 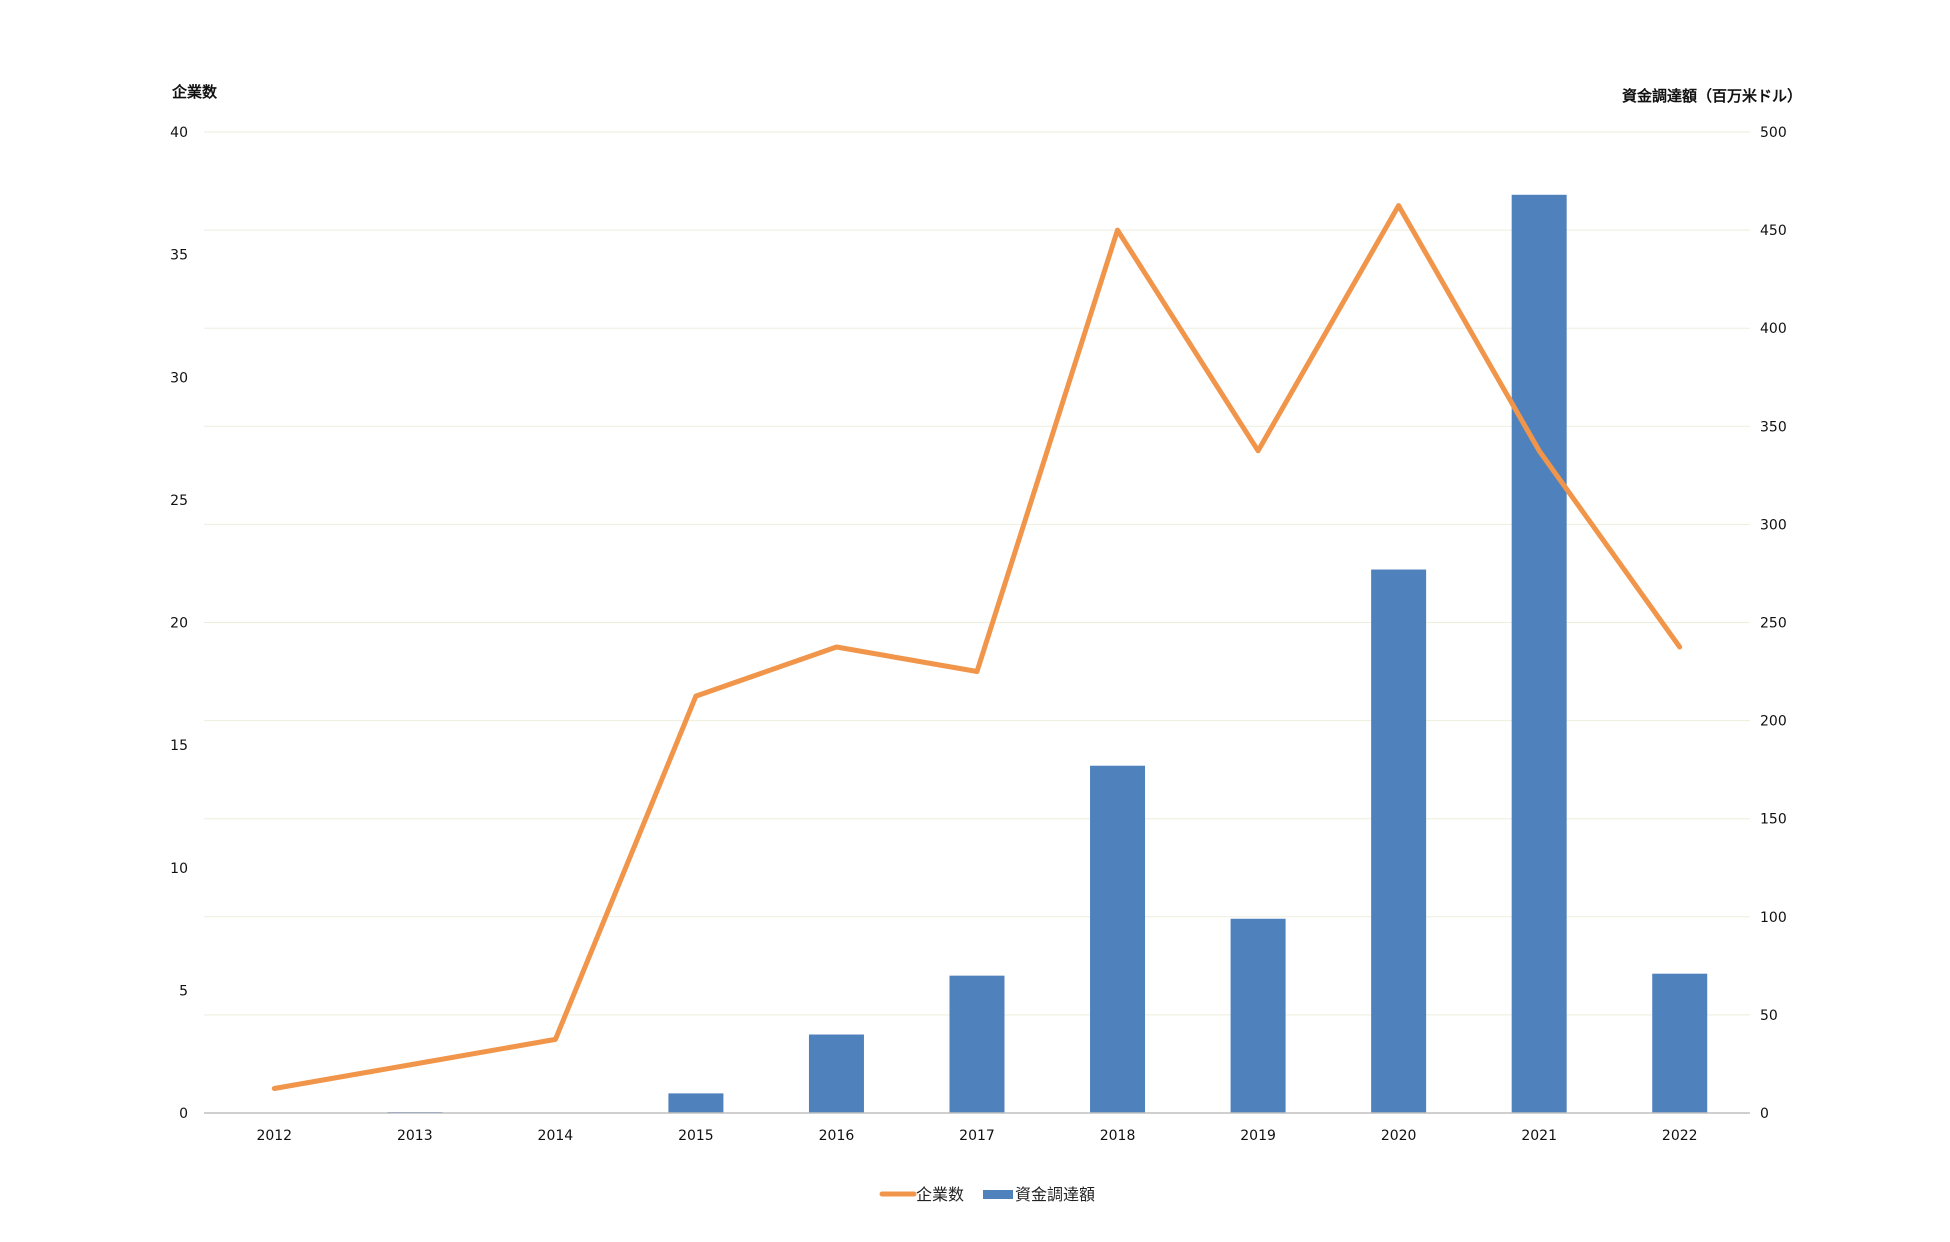 I want to click on x-tick-label: 2021, so click(x=1539, y=1136).